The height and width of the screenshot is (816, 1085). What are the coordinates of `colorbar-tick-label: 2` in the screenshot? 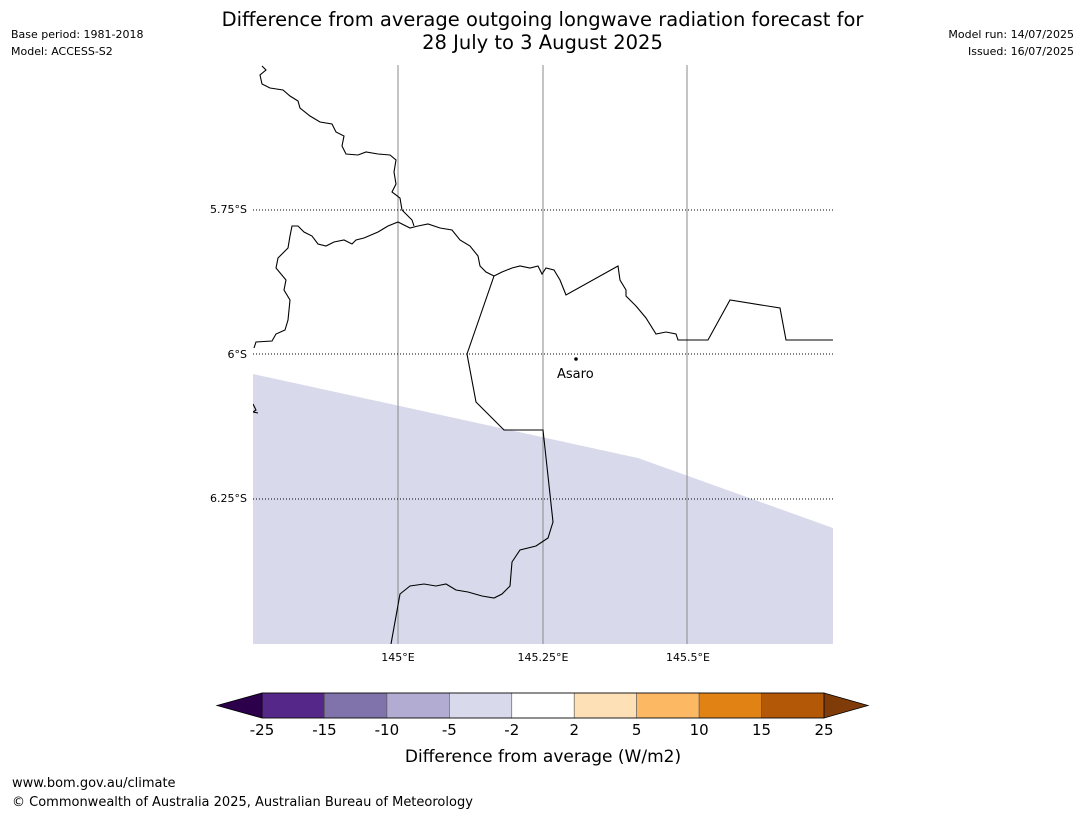 It's located at (574, 730).